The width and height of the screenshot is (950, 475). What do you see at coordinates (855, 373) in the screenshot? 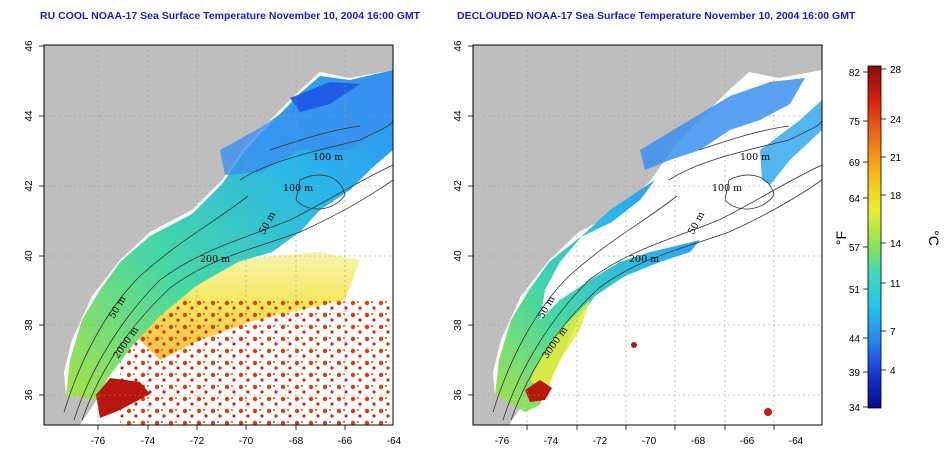
I see `fahrenheit-tick-label: 39` at bounding box center [855, 373].